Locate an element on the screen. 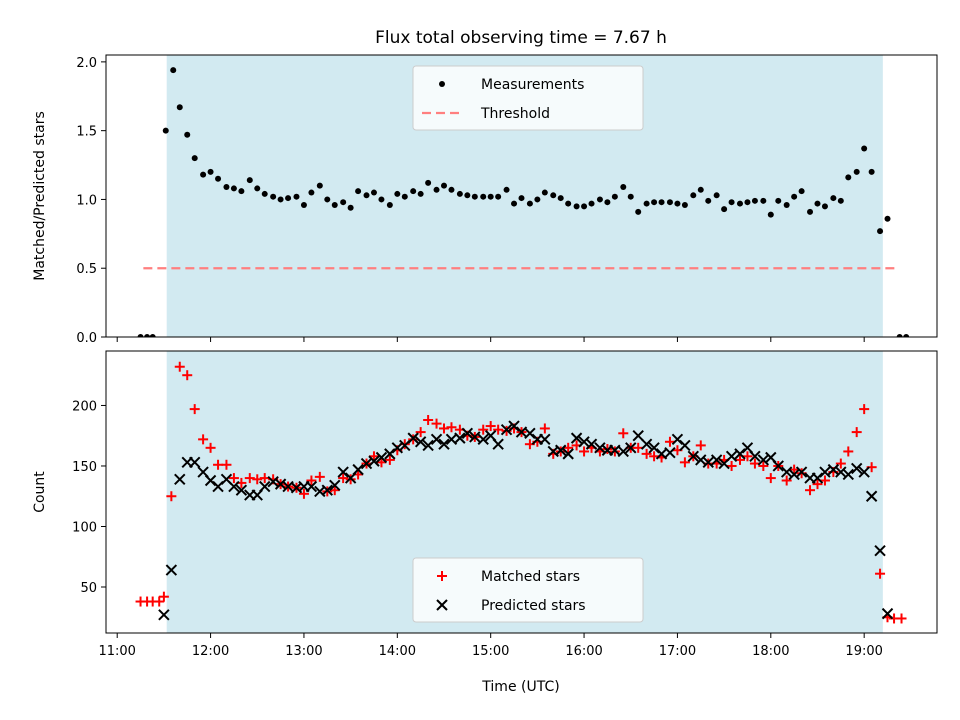 The width and height of the screenshot is (960, 720). y-tick-label: 2.0 is located at coordinates (86, 63).